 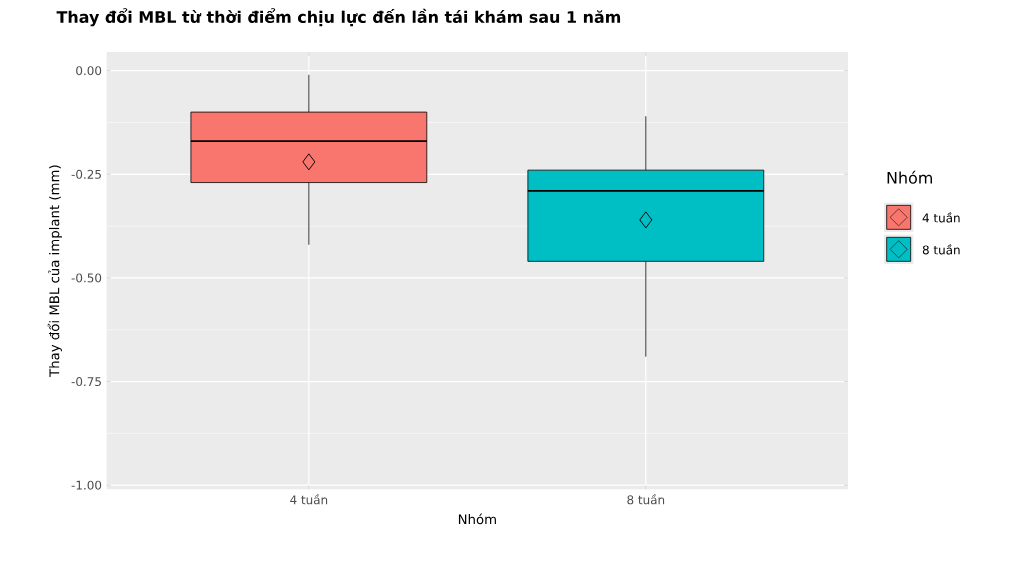 What do you see at coordinates (54, 271) in the screenshot?
I see `y-axis-title: Thay đổi MBL của implant (mm)` at bounding box center [54, 271].